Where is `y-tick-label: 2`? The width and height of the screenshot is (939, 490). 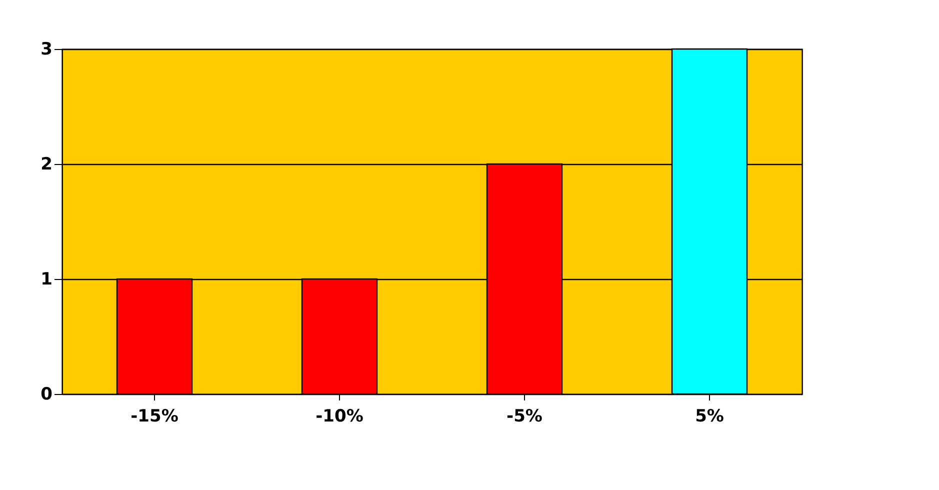
y-tick-label: 2 is located at coordinates (46, 164).